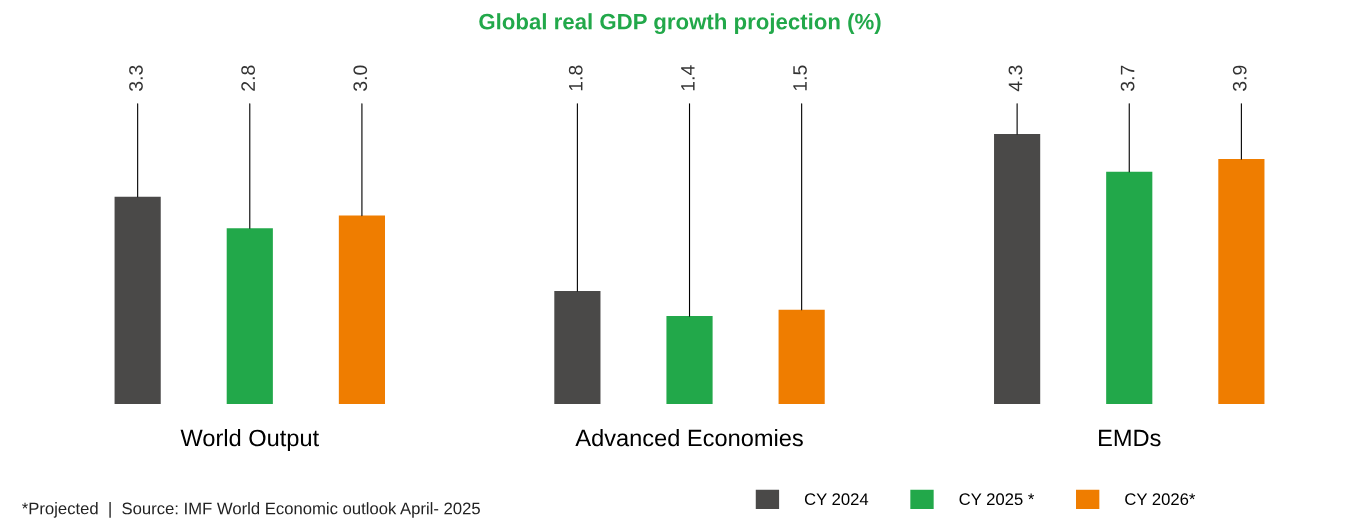 The height and width of the screenshot is (524, 1360). I want to click on data-label: 3.7, so click(1127, 78).